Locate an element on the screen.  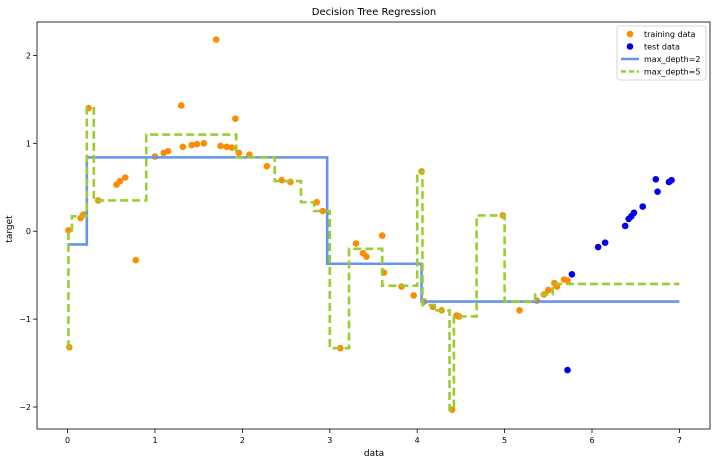
x-tick-label: 2 is located at coordinates (242, 440).